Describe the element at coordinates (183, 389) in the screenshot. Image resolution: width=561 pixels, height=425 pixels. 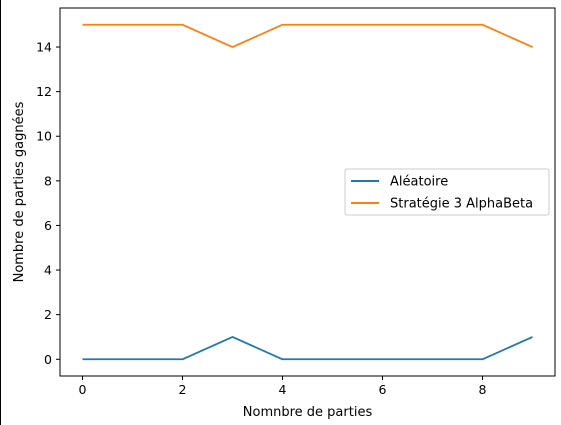
I see `x-tick-label: 2` at that location.